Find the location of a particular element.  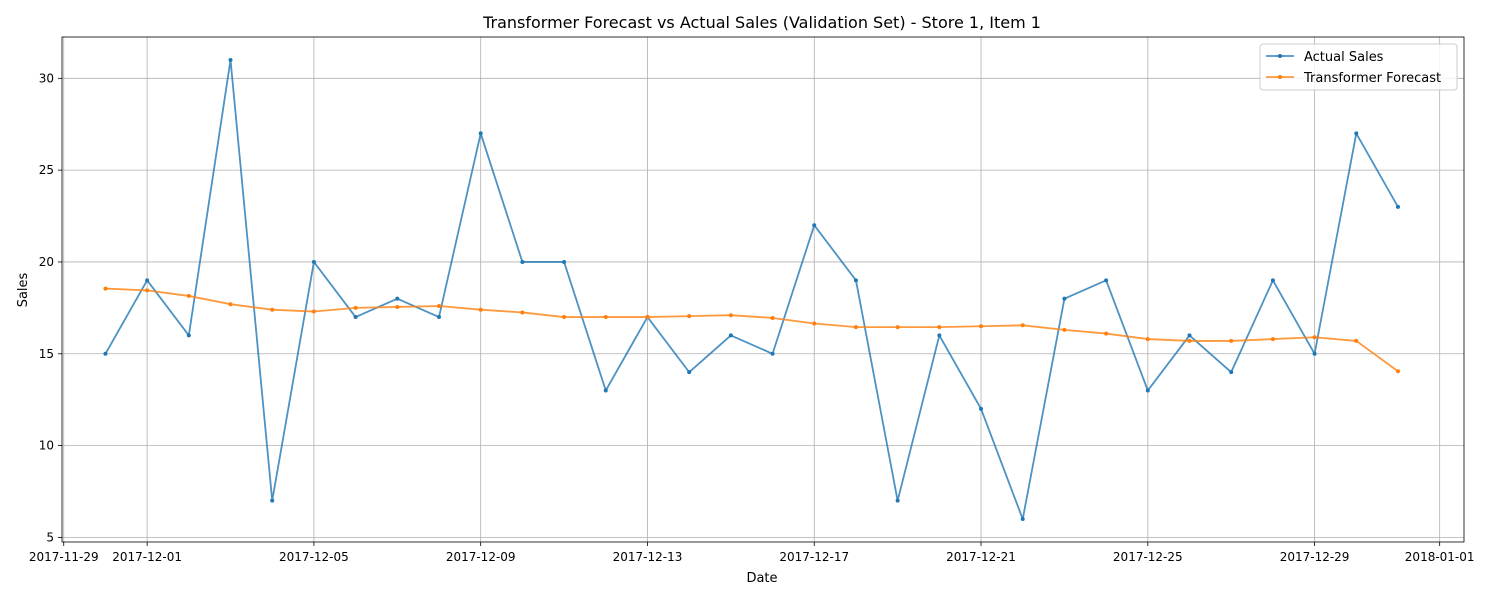

x-tick-label: 2018-01-01 is located at coordinates (1440, 557).